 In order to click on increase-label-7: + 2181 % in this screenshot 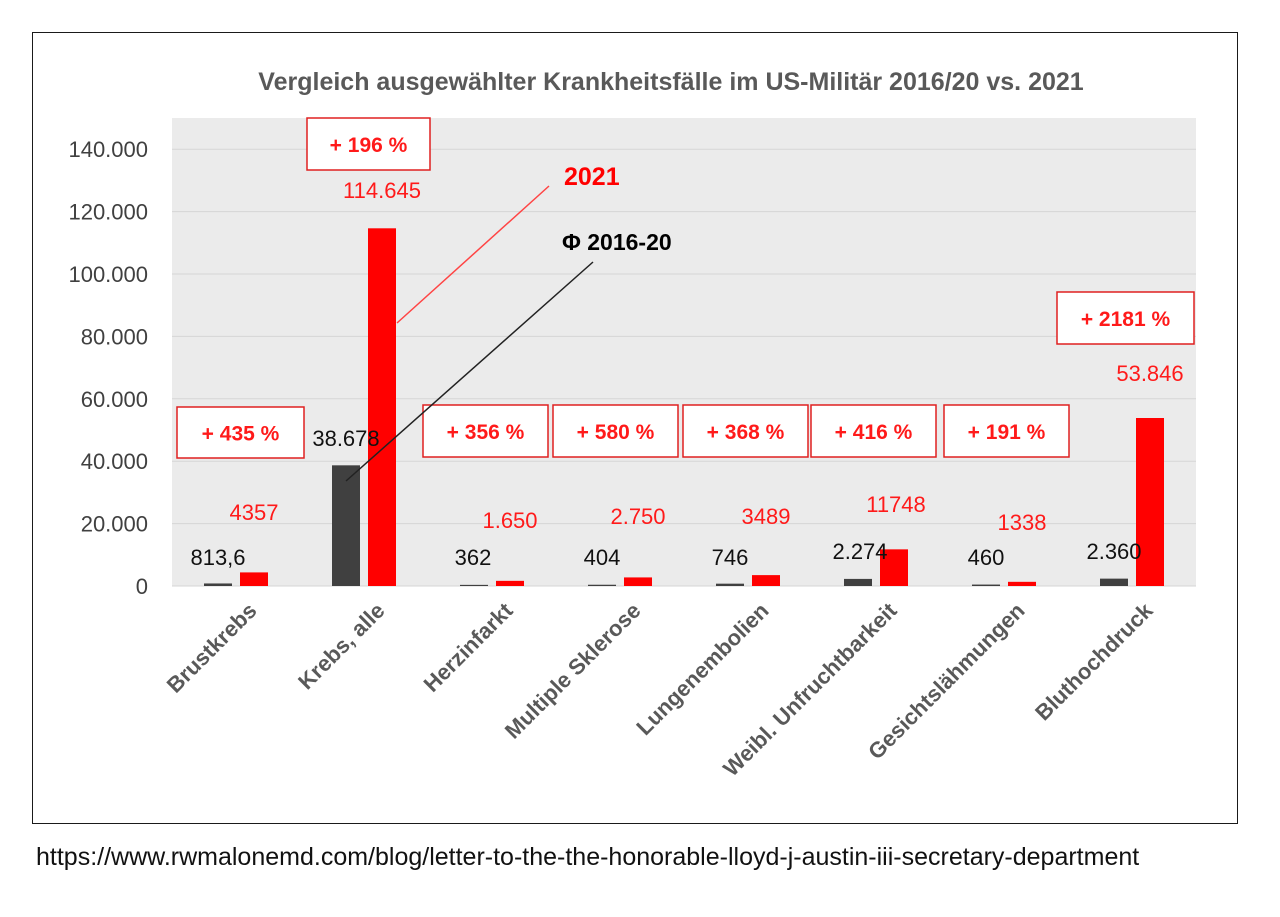, I will do `click(1126, 319)`.